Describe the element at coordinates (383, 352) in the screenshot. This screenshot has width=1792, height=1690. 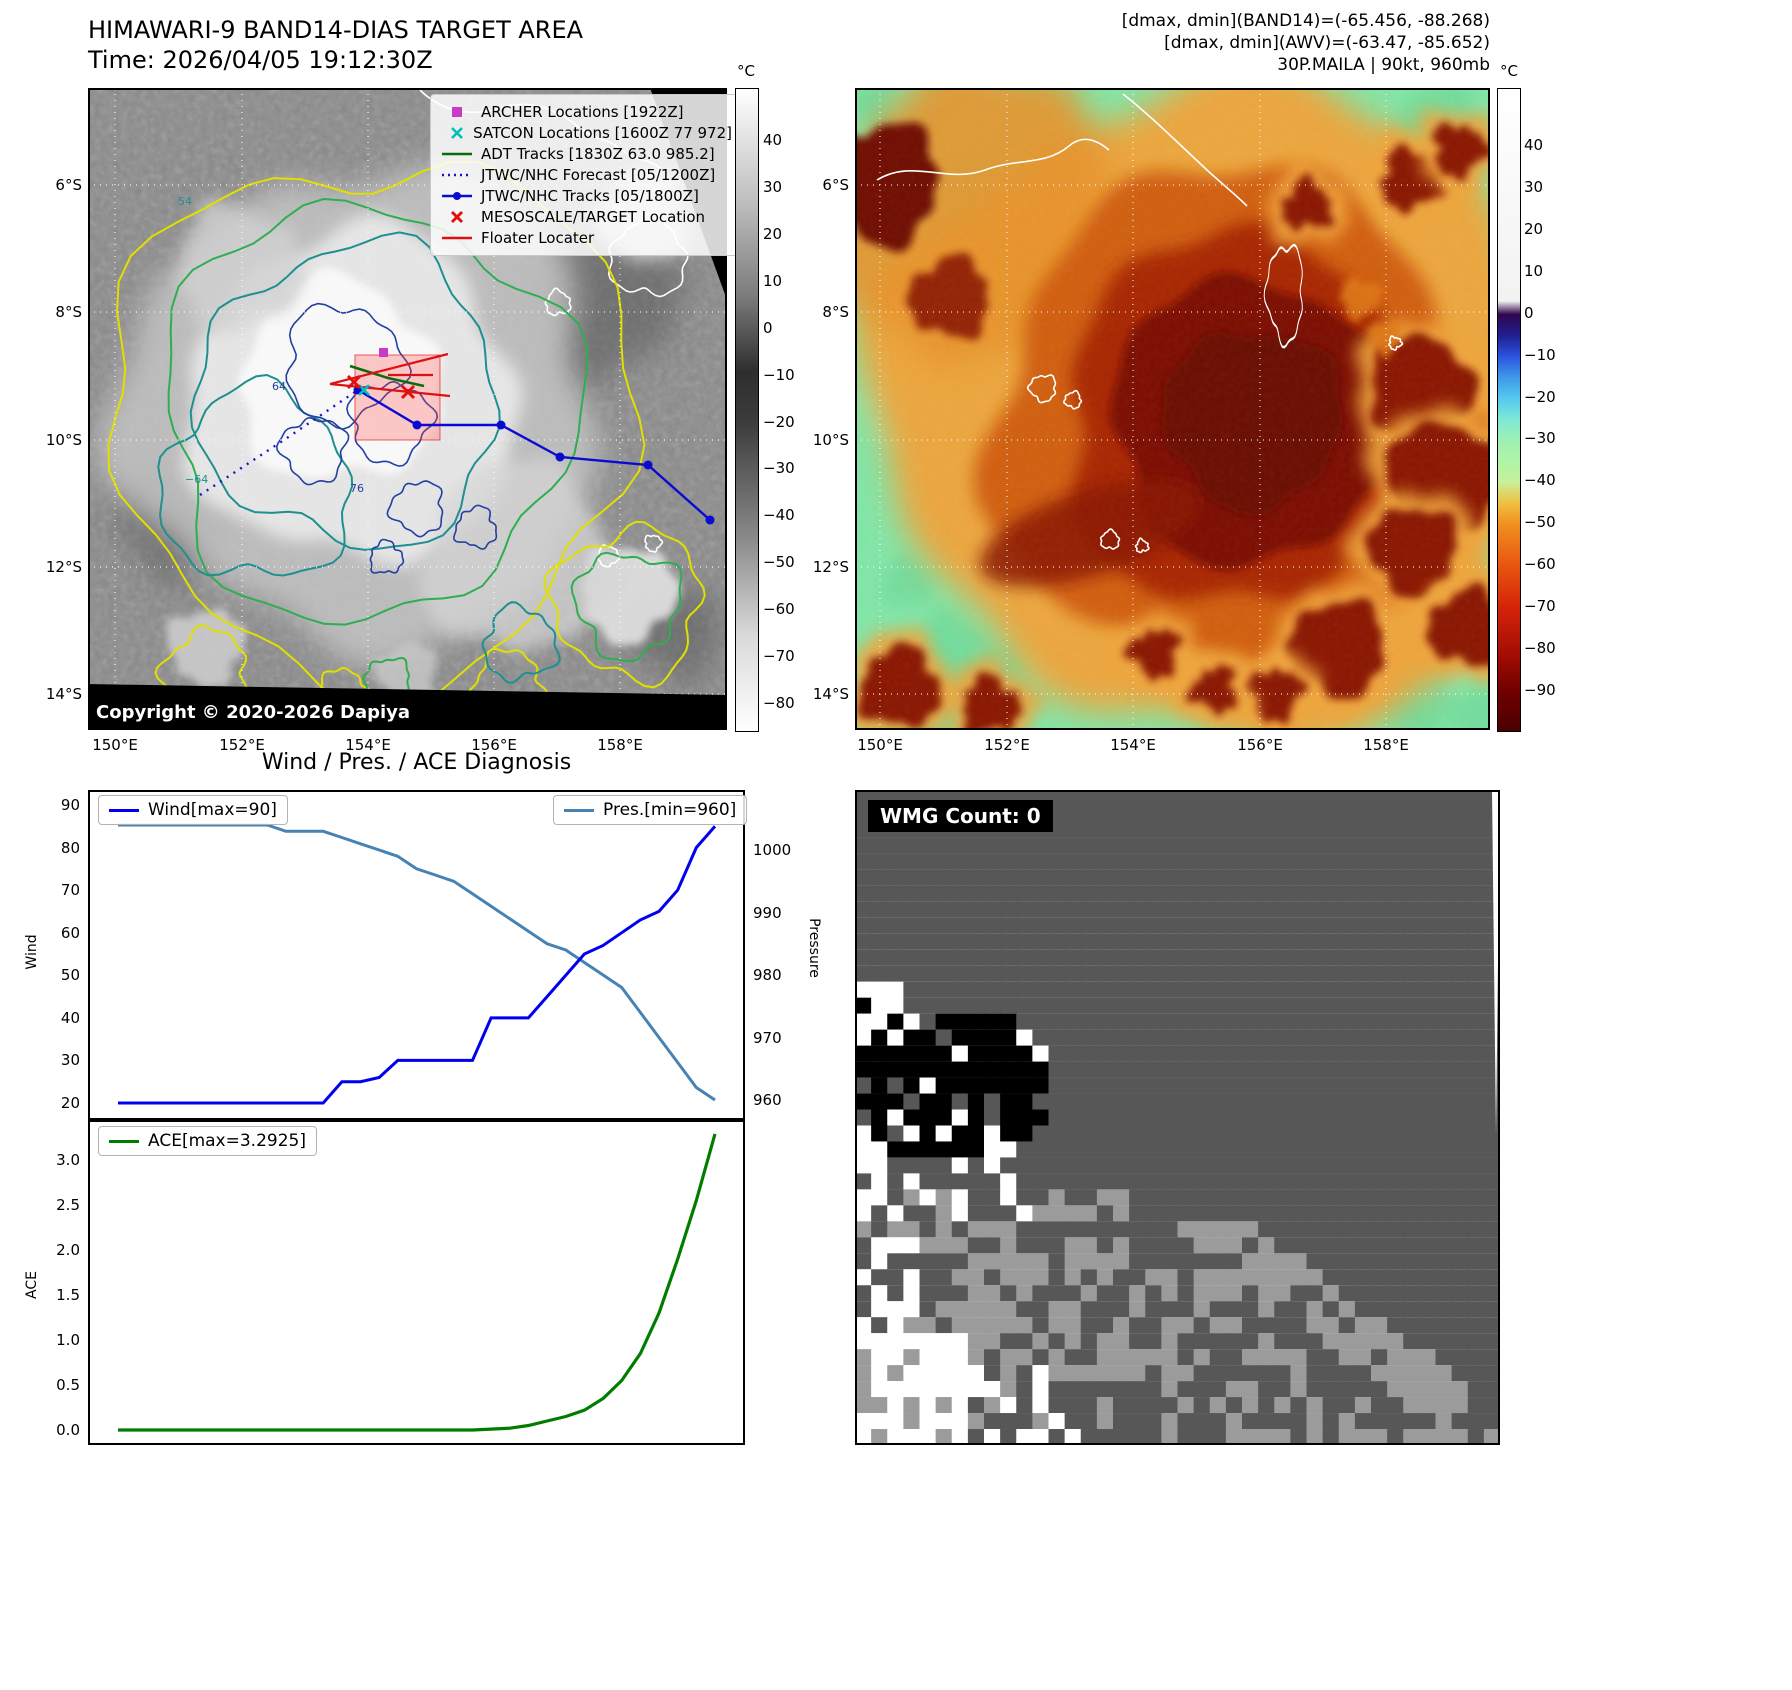
I see `archer-location-marker` at that location.